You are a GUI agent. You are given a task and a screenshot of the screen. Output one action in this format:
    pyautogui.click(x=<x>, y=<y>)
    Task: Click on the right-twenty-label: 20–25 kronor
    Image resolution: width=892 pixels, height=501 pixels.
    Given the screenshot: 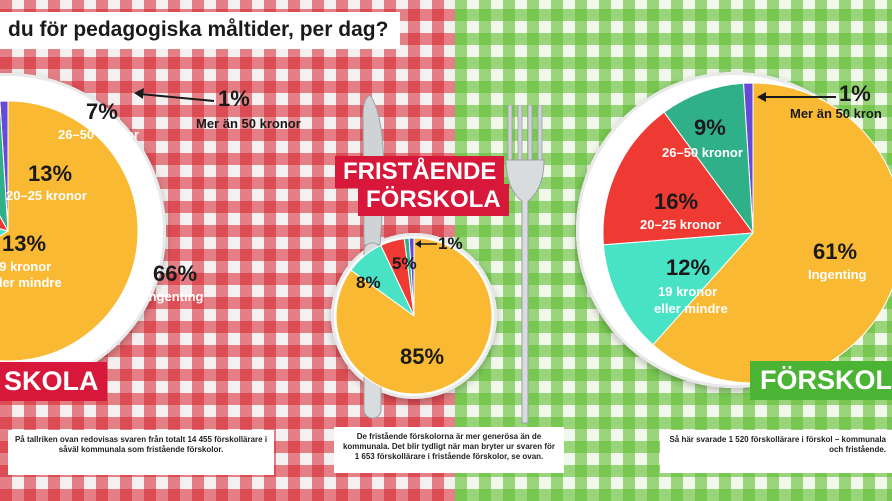 What is the action you would take?
    pyautogui.click(x=680, y=224)
    